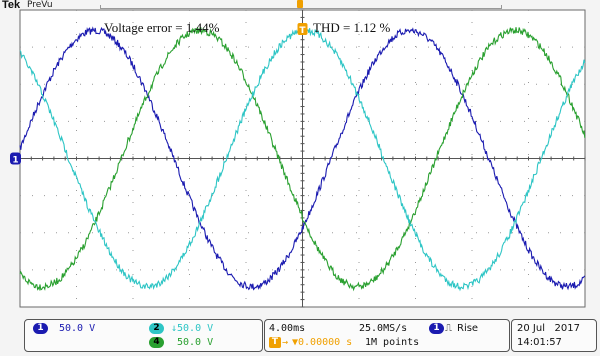 This screenshot has height=356, width=600. What do you see at coordinates (40, 328) in the screenshot?
I see `ch1-badge: 1` at bounding box center [40, 328].